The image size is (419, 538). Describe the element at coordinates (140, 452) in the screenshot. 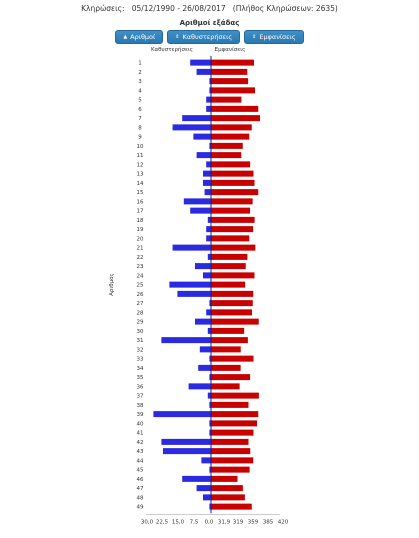

I see `category-label: 43` at that location.